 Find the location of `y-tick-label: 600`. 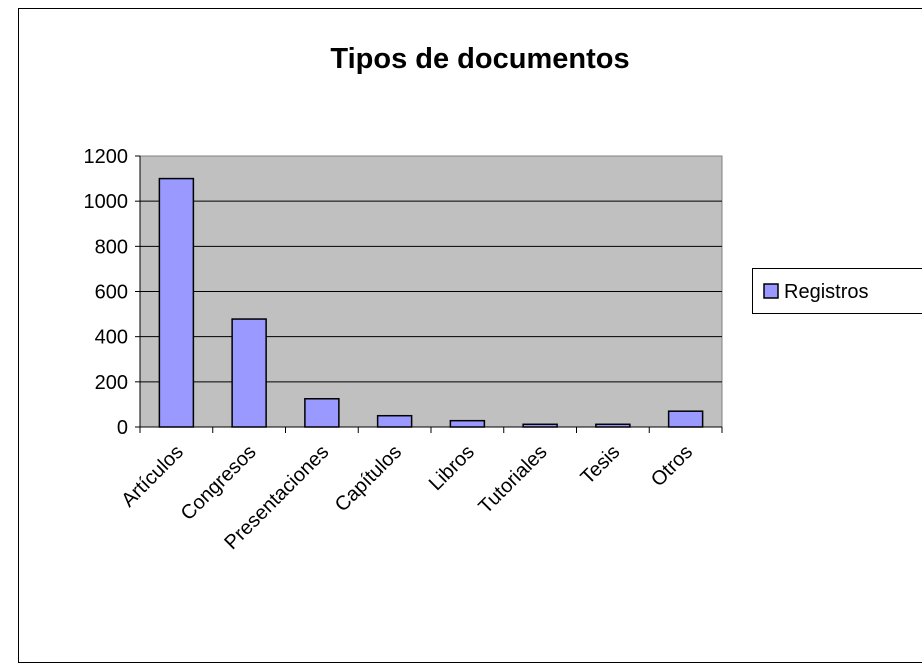

y-tick-label: 600 is located at coordinates (111, 293).